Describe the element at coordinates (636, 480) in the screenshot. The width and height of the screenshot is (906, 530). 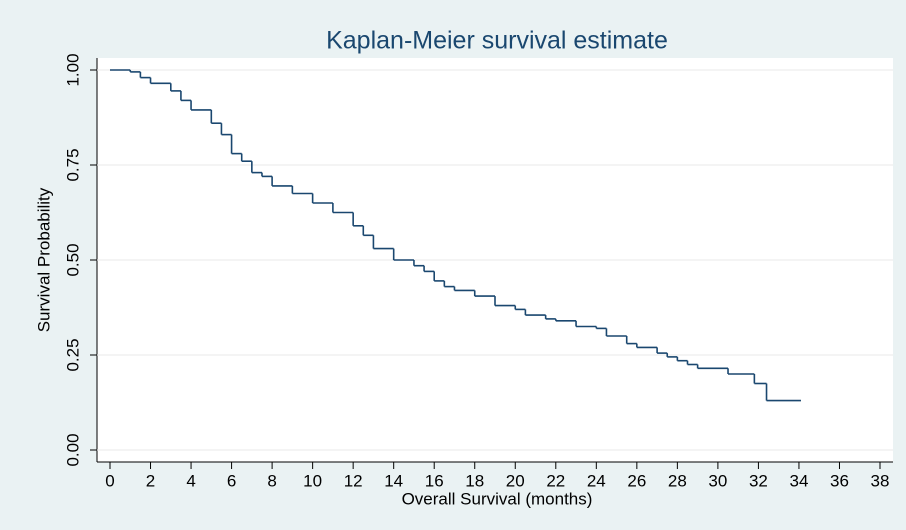
I see `x-tick-label: 26` at that location.